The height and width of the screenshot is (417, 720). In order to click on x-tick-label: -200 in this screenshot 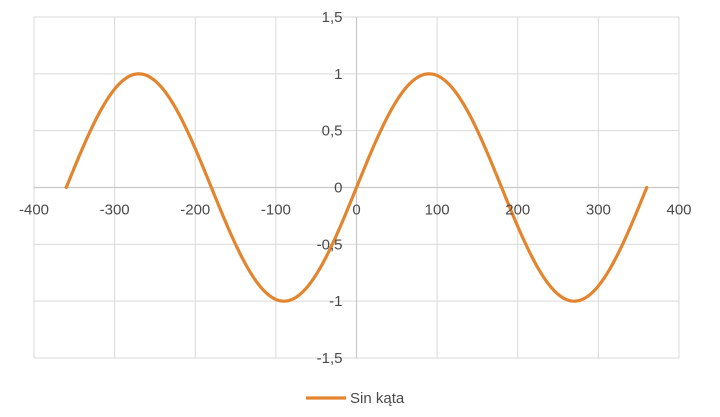, I will do `click(195, 210)`.